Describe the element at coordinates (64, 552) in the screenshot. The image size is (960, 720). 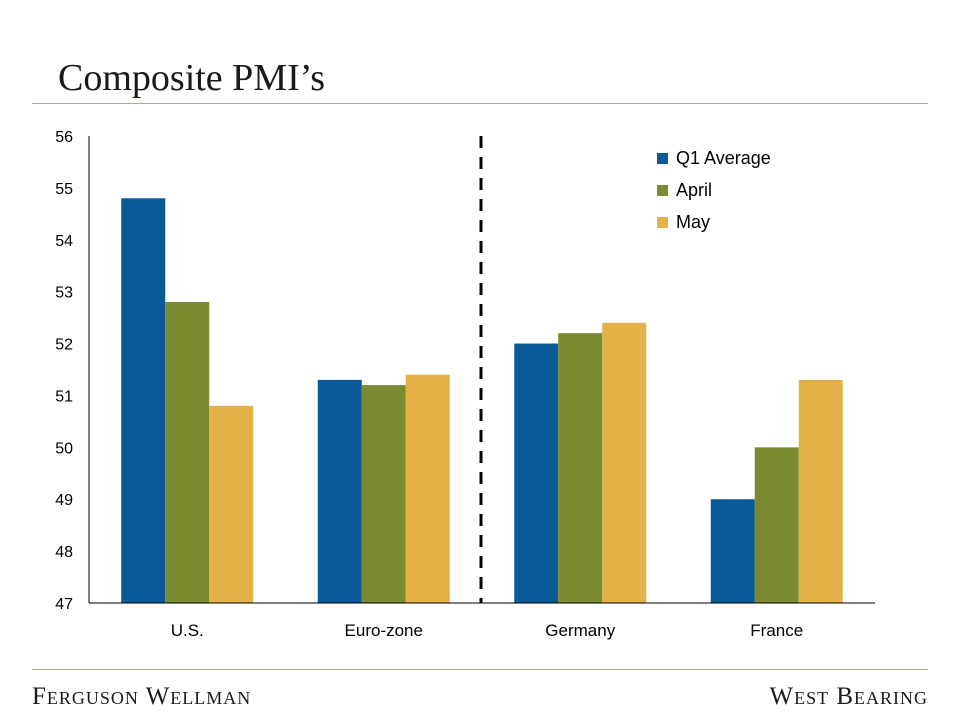
I see `y-tick-label: 48` at that location.